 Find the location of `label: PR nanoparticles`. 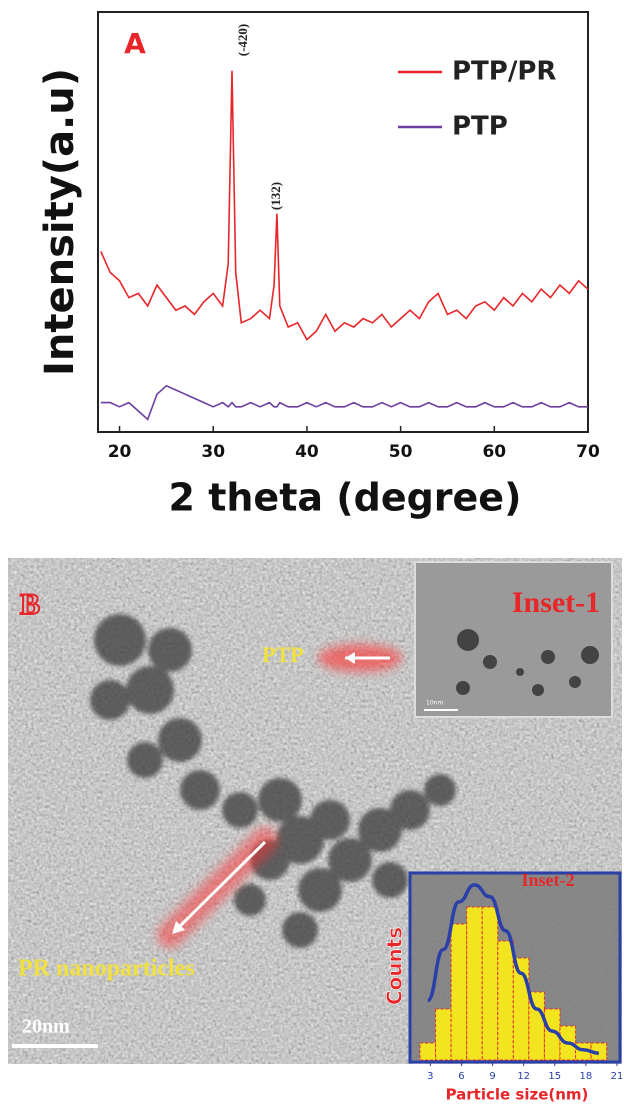

label: PR nanoparticles is located at coordinates (106, 969).